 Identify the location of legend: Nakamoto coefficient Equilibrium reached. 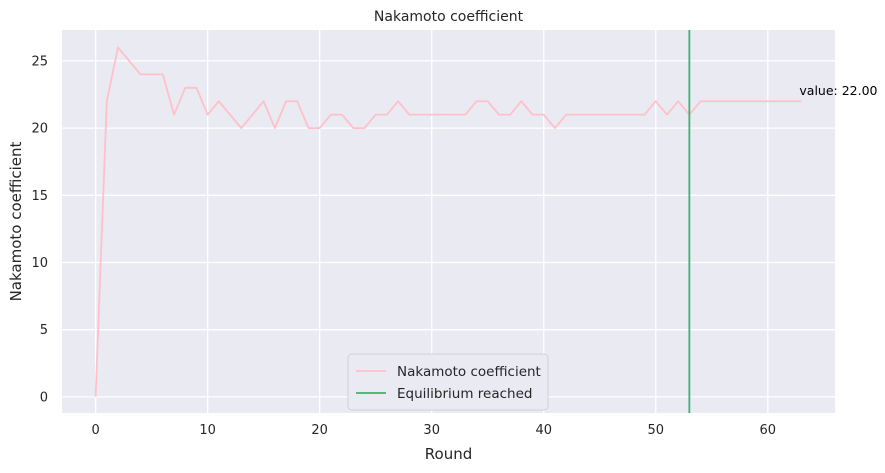
(448, 382).